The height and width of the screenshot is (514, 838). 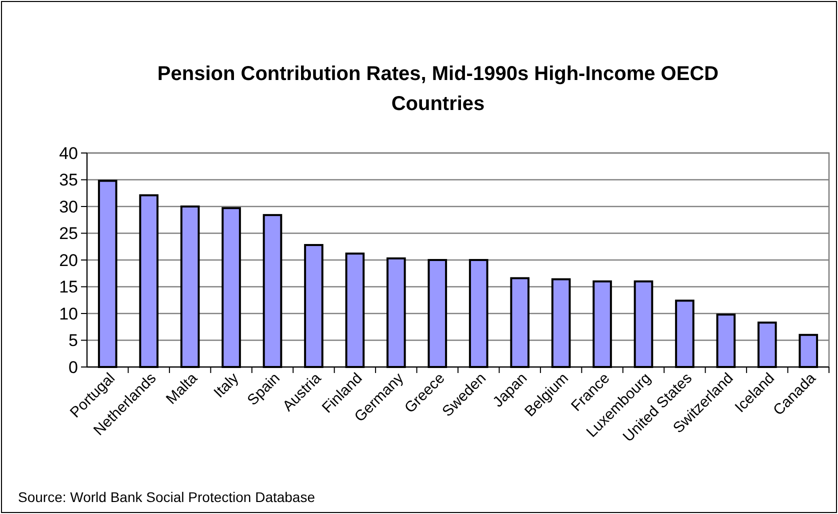 What do you see at coordinates (73, 340) in the screenshot?
I see `y-tick-label: 5` at bounding box center [73, 340].